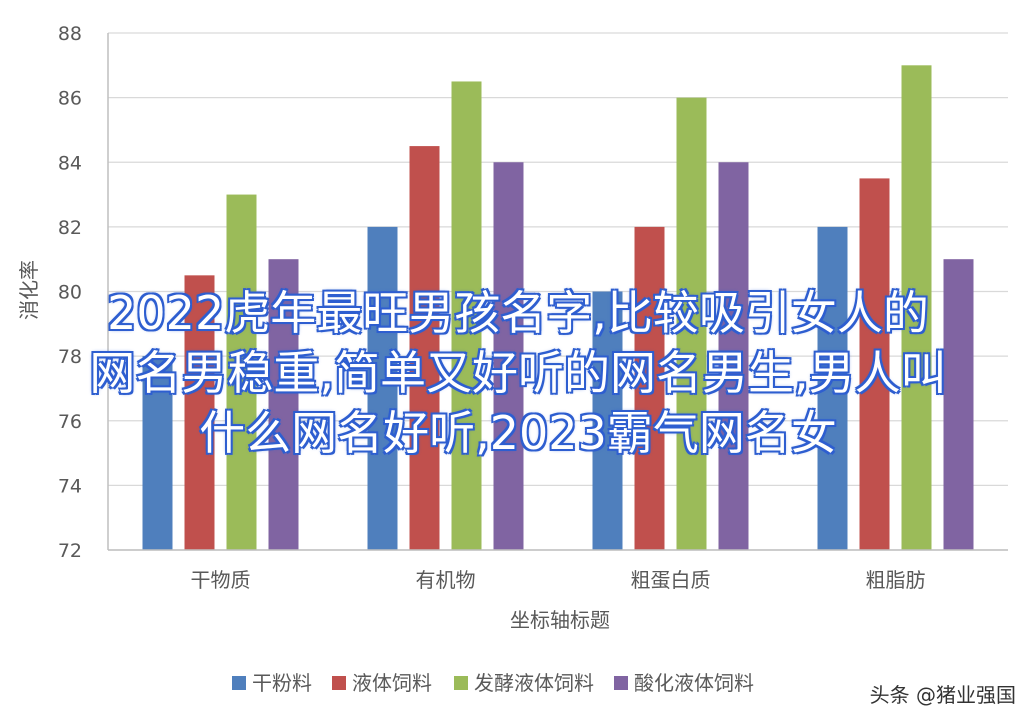  What do you see at coordinates (560, 620) in the screenshot?
I see `x-axis-title: 坐标轴标题` at bounding box center [560, 620].